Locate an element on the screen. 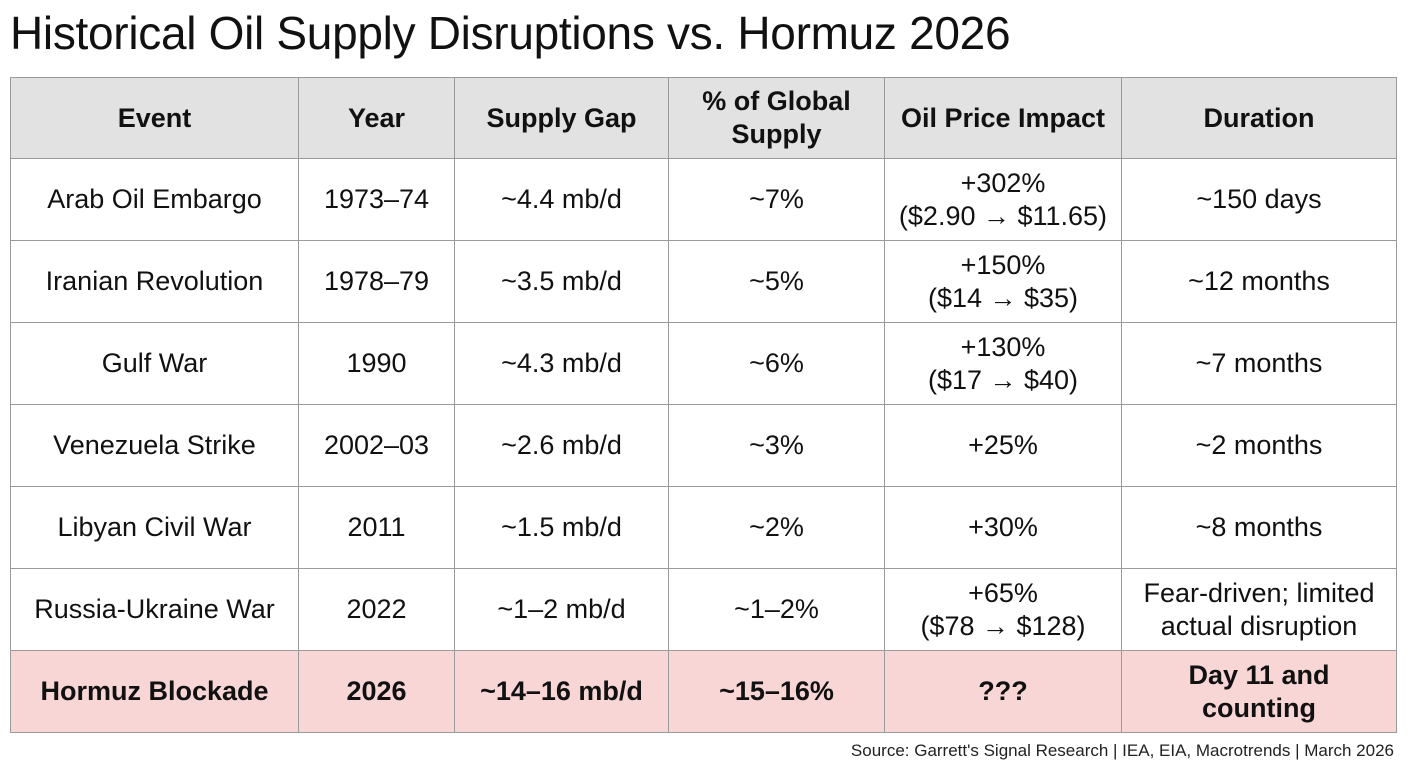 The width and height of the screenshot is (1408, 768). header-duration-label: Duration is located at coordinates (1259, 117).